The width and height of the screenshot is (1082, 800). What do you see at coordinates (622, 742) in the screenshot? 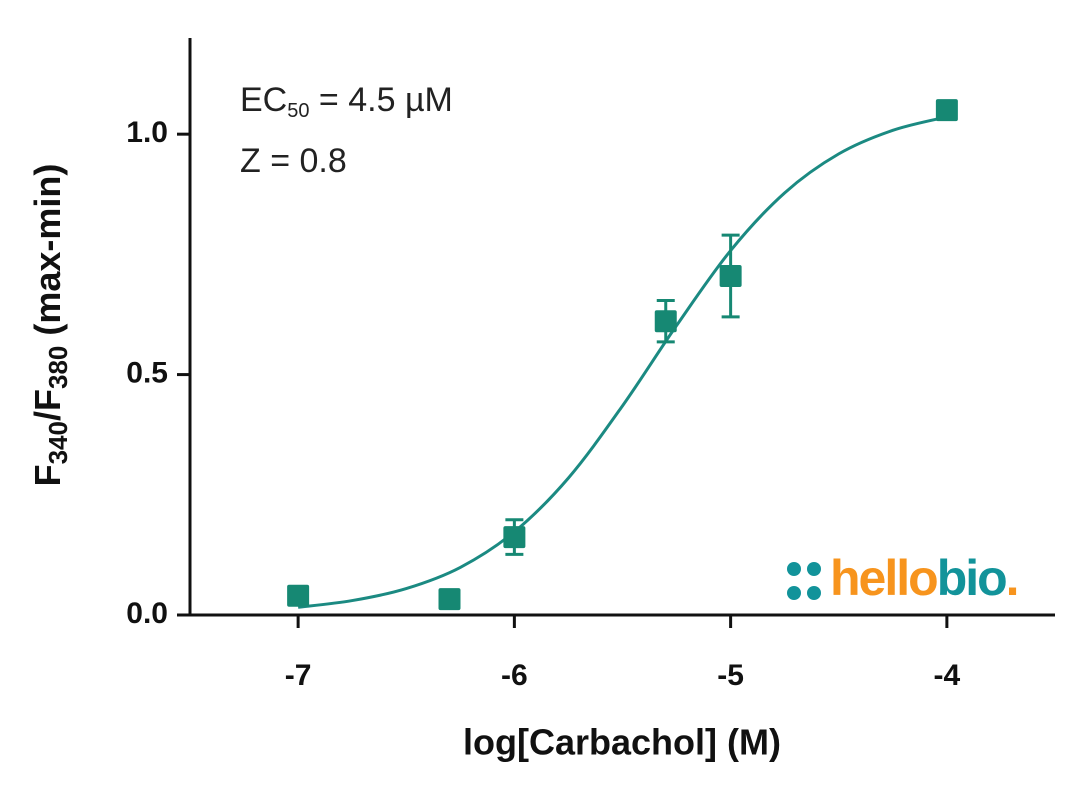
I see `x-axis-label: log[Carbachol] (M)` at bounding box center [622, 742].